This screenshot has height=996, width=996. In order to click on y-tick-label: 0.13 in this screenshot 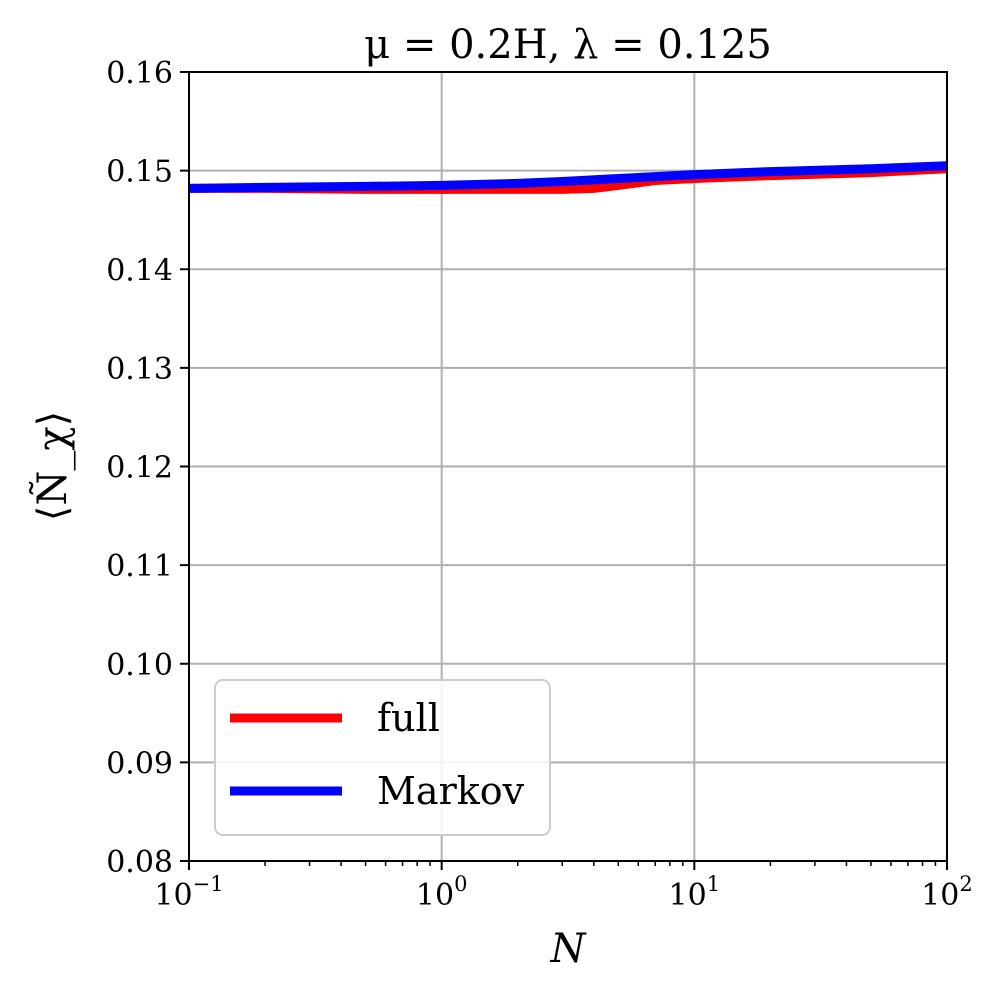, I will do `click(139, 369)`.